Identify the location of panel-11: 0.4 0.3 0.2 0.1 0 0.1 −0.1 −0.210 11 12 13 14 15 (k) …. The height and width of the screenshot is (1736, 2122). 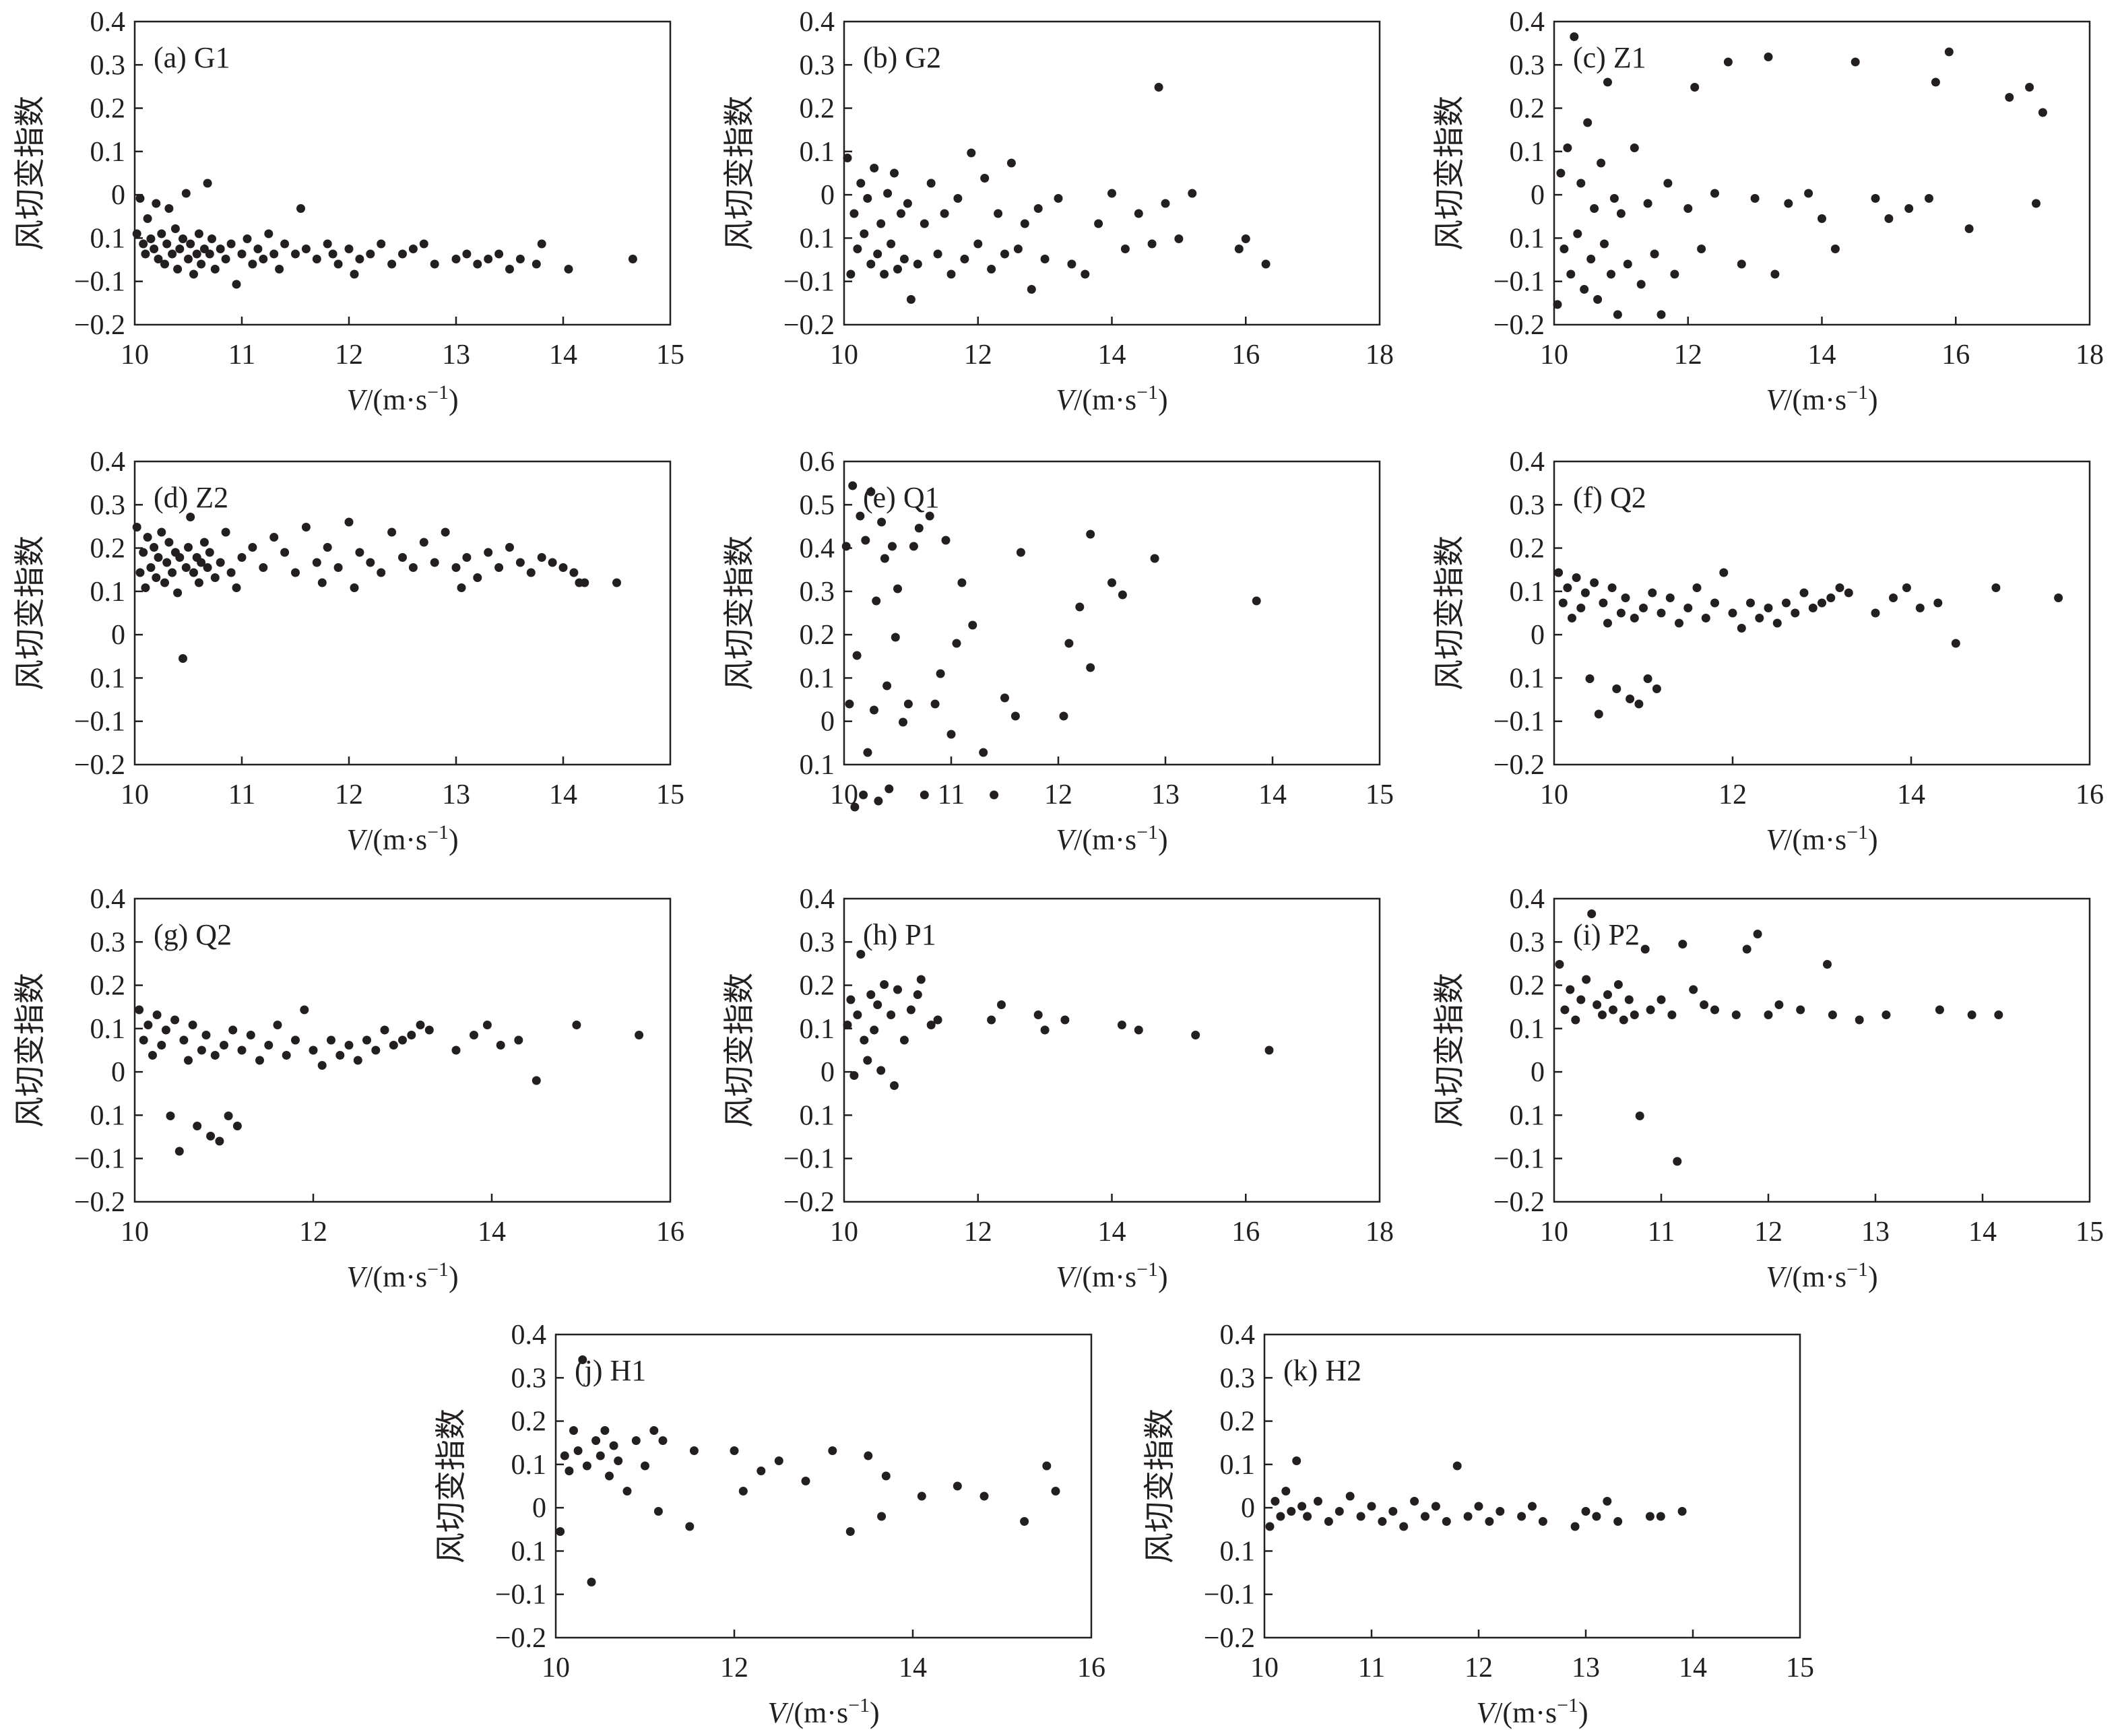
(1477, 1524).